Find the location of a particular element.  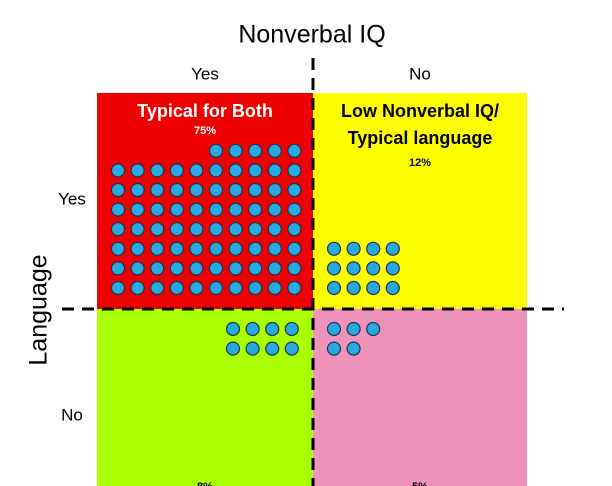

column-label: Yes is located at coordinates (205, 73).